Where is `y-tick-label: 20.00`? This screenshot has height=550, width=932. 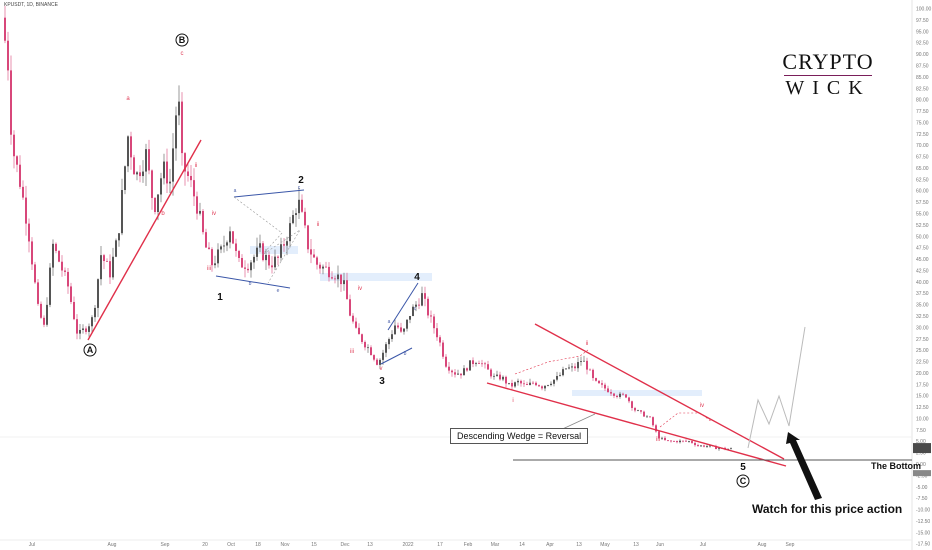 y-tick-label: 20.00 is located at coordinates (922, 374).